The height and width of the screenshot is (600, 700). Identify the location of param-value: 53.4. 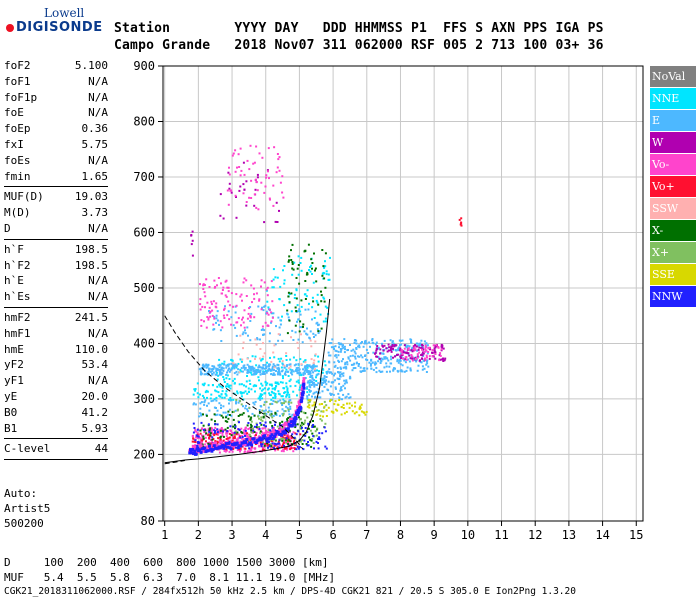
(95, 365).